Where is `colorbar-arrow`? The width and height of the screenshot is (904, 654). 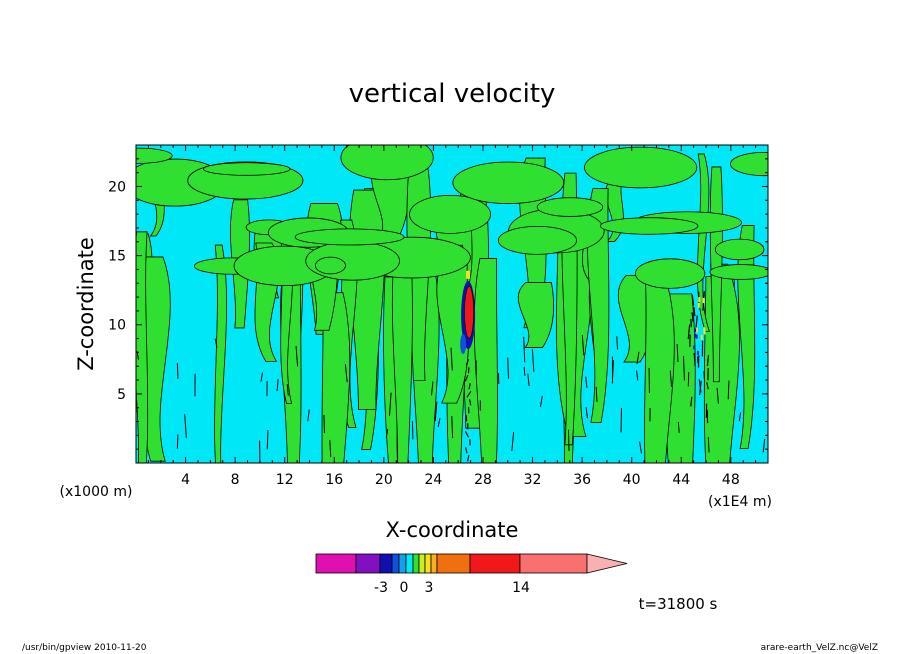
colorbar-arrow is located at coordinates (607, 563).